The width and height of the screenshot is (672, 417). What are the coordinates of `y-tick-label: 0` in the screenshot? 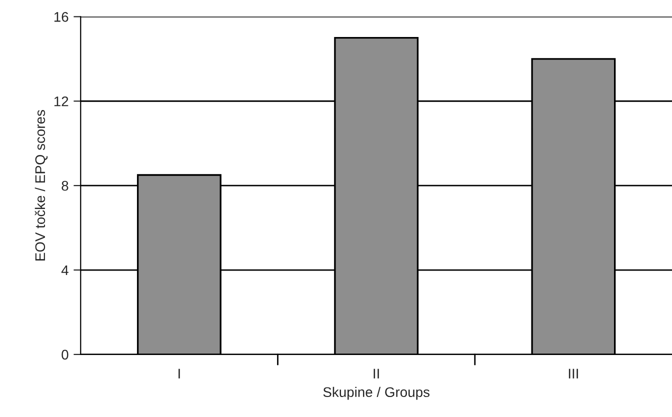 It's located at (65, 355).